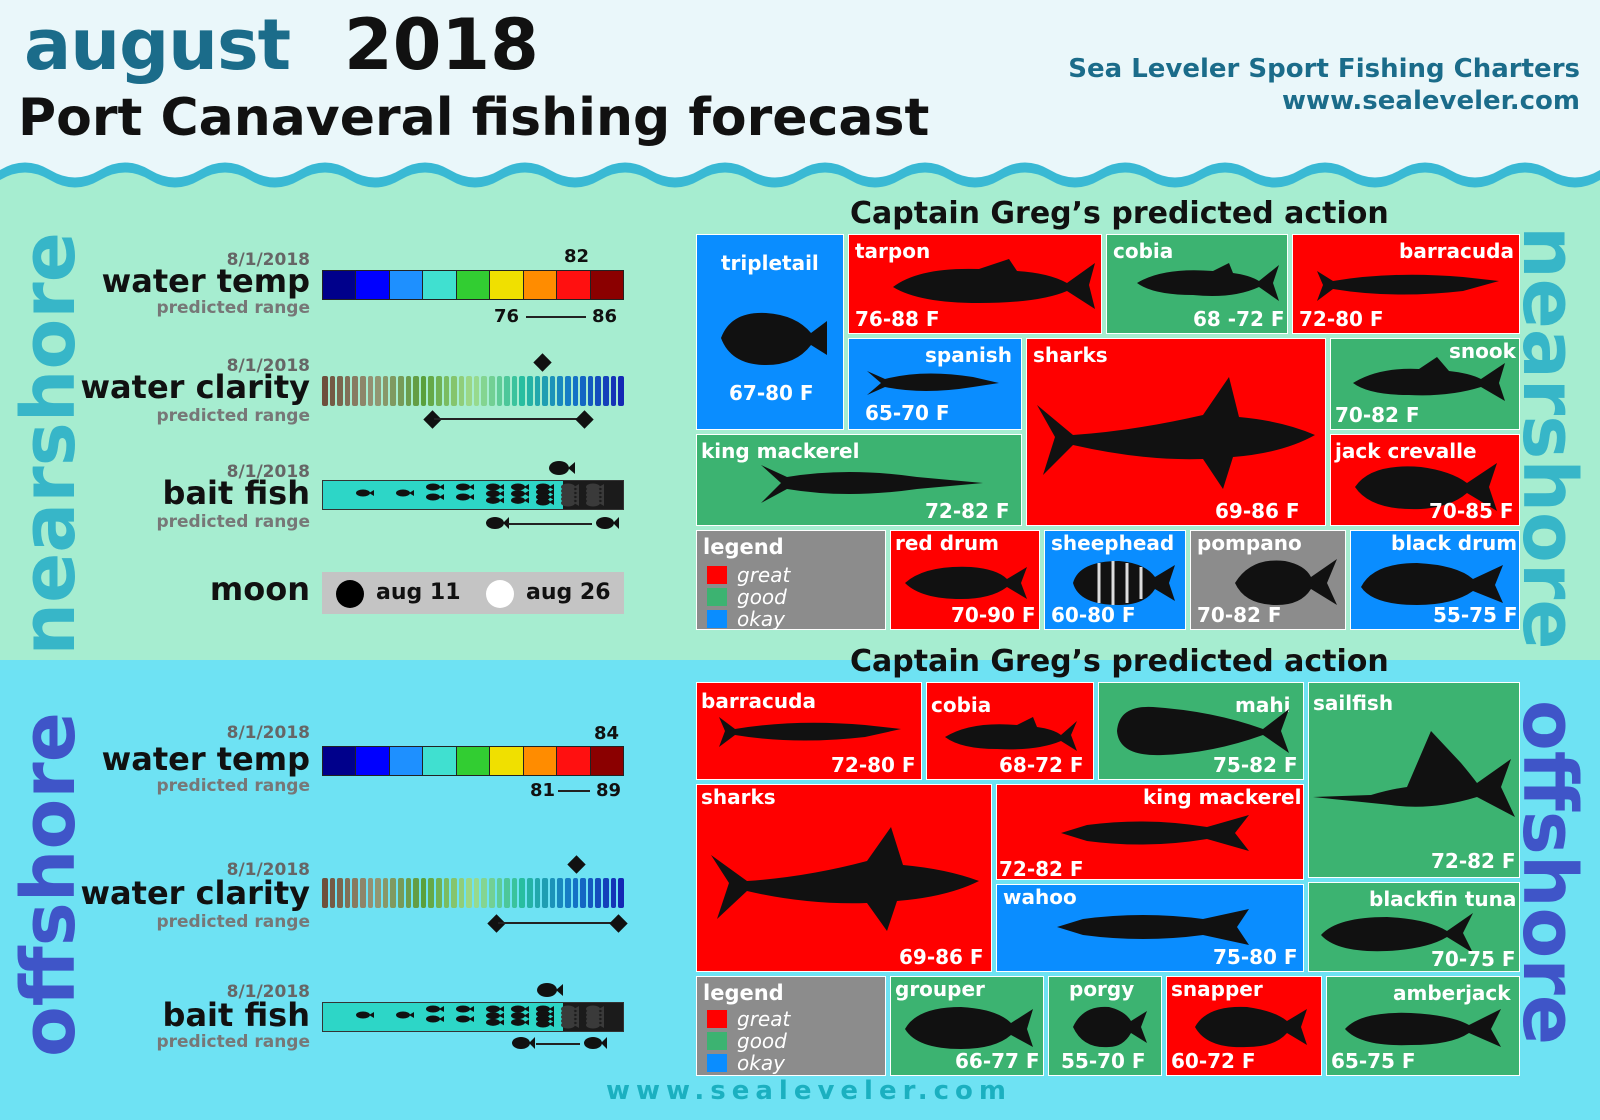 This screenshot has height=1120, width=1600. I want to click on footer-url-link: www.sealeveler.com, so click(809, 1091).